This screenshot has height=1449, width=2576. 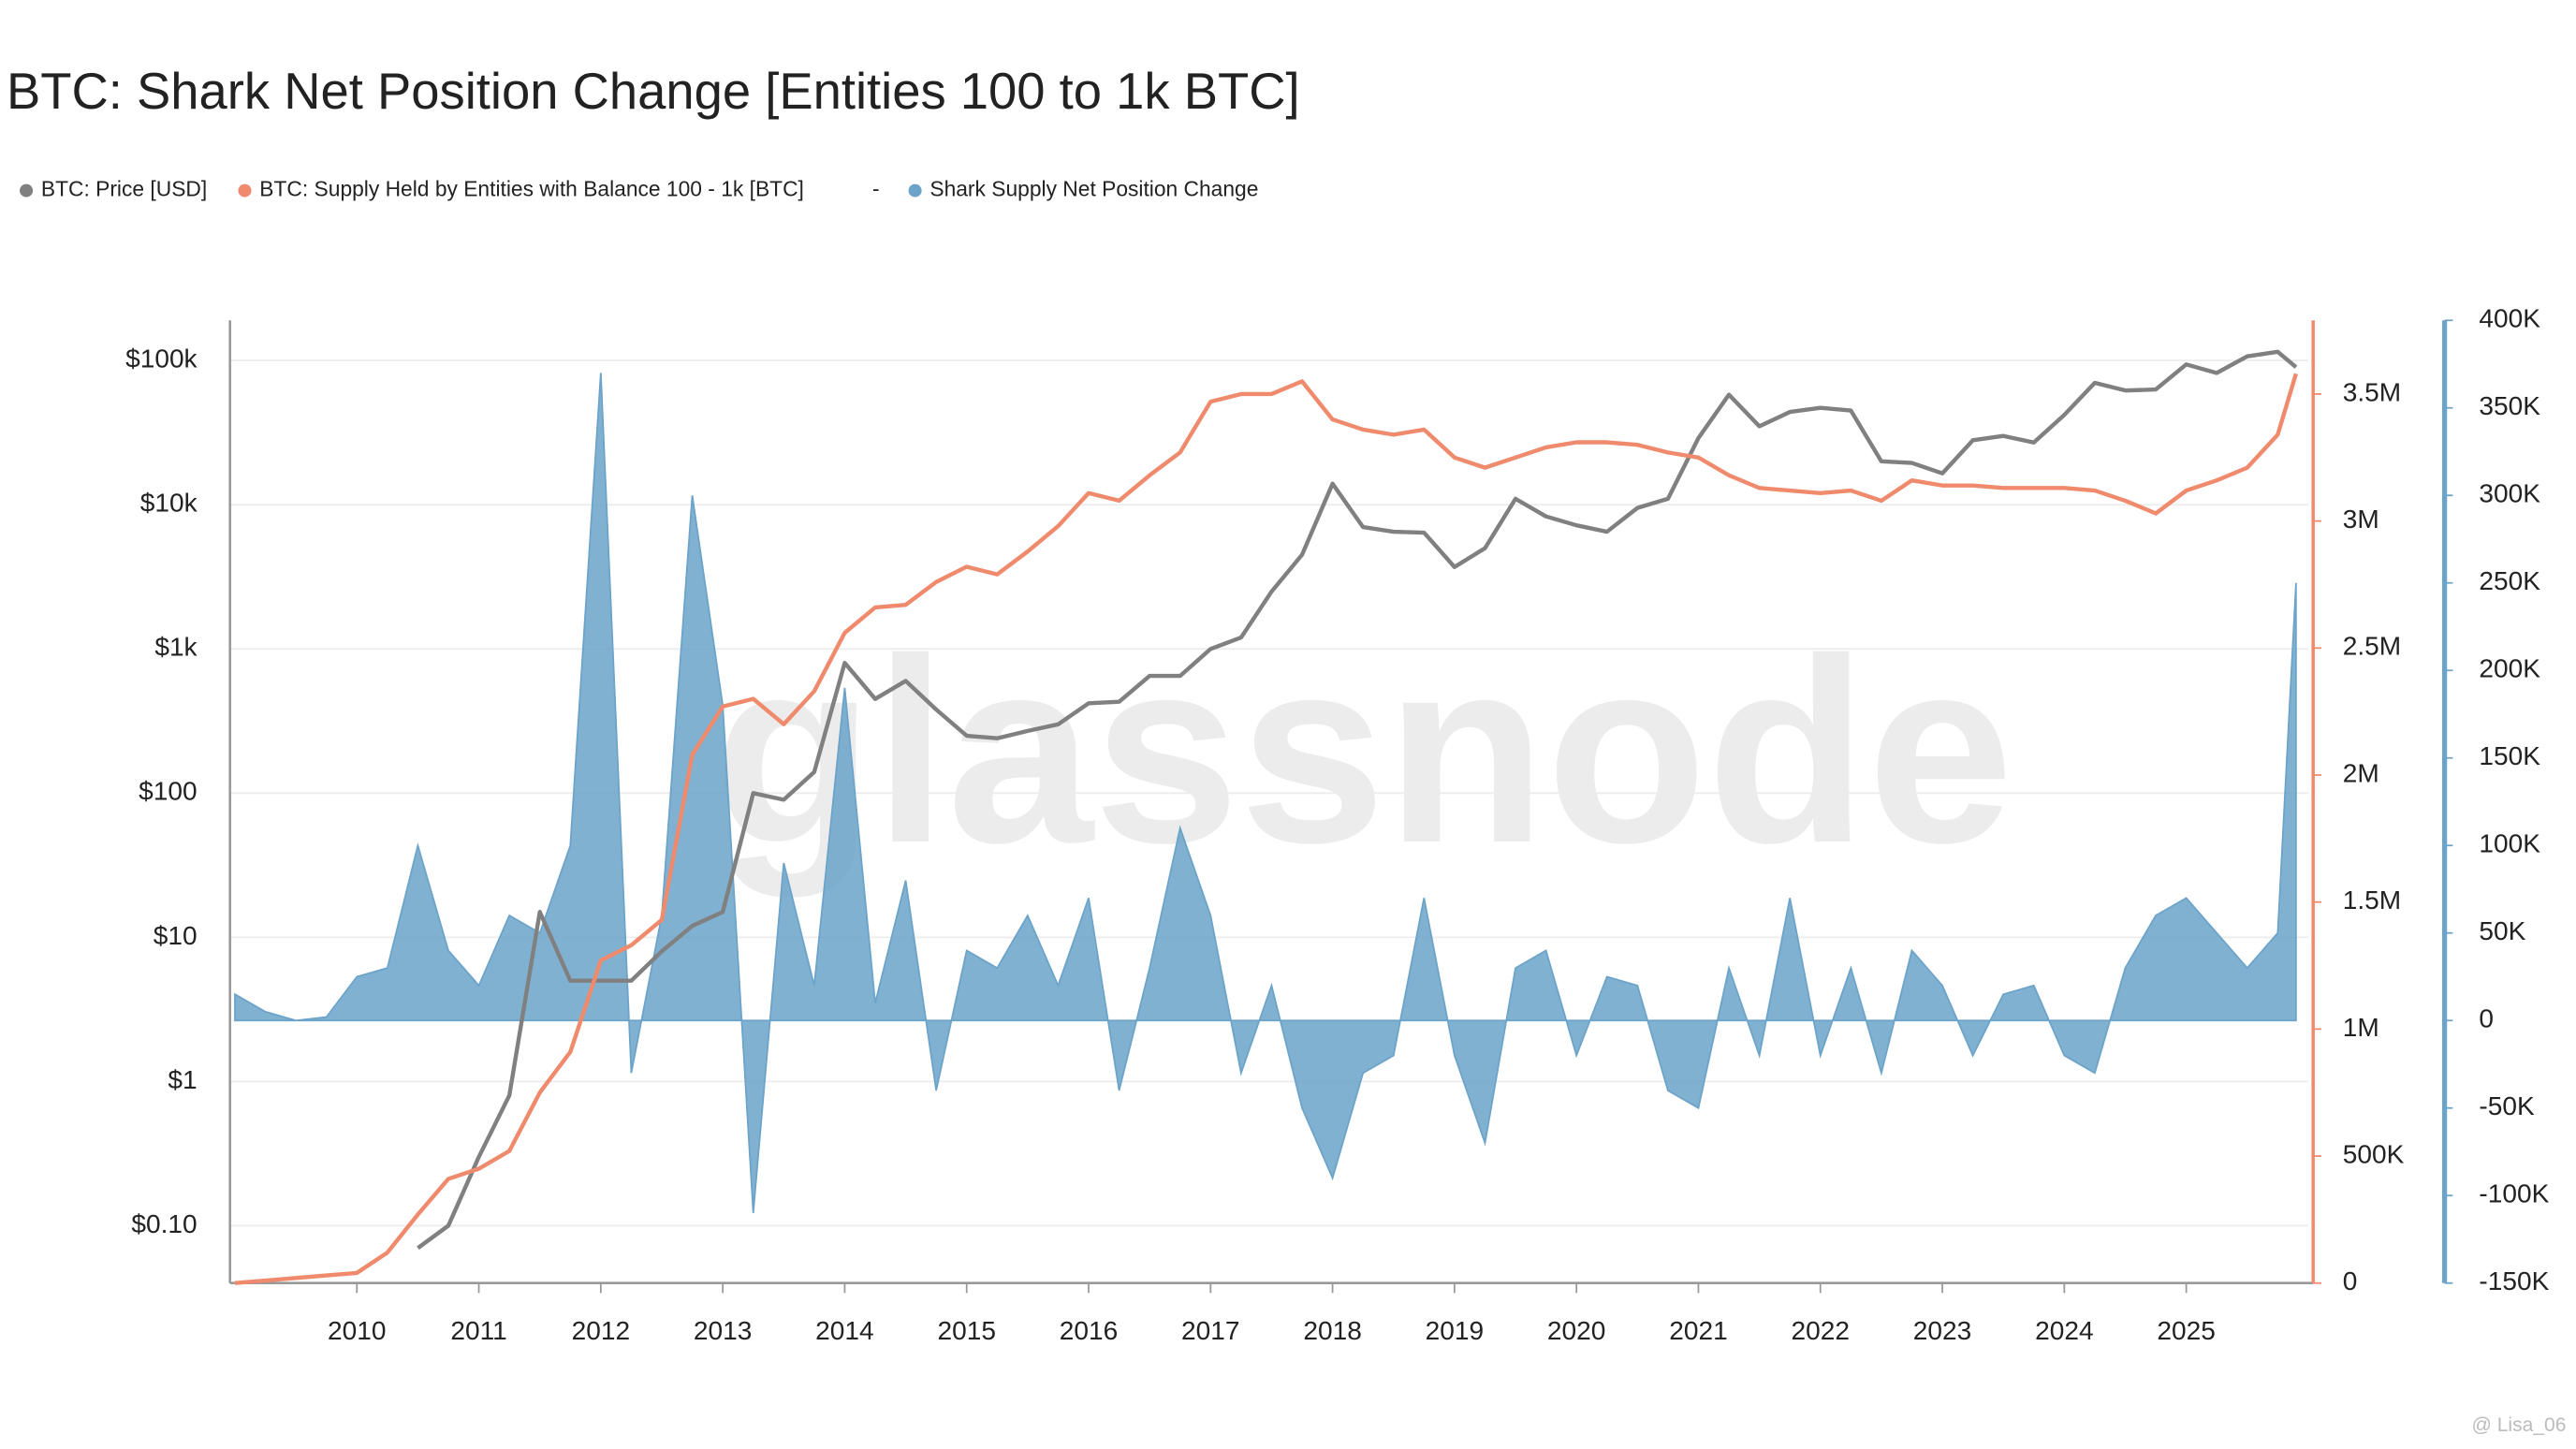 I want to click on y-tick-label: $10k, so click(x=169, y=503).